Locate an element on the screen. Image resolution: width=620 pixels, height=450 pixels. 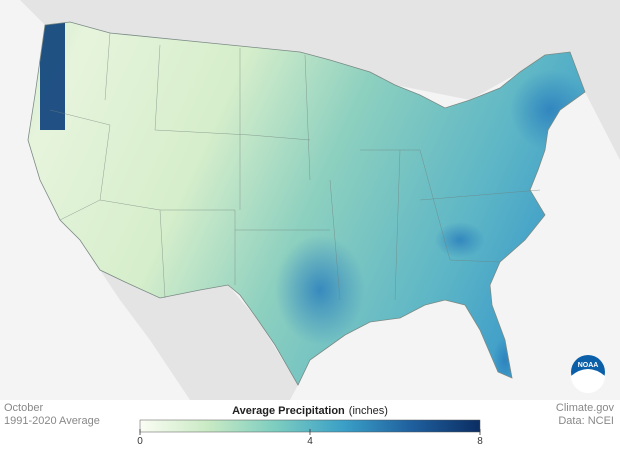
source-label: Climate.gov is located at coordinates (585, 408).